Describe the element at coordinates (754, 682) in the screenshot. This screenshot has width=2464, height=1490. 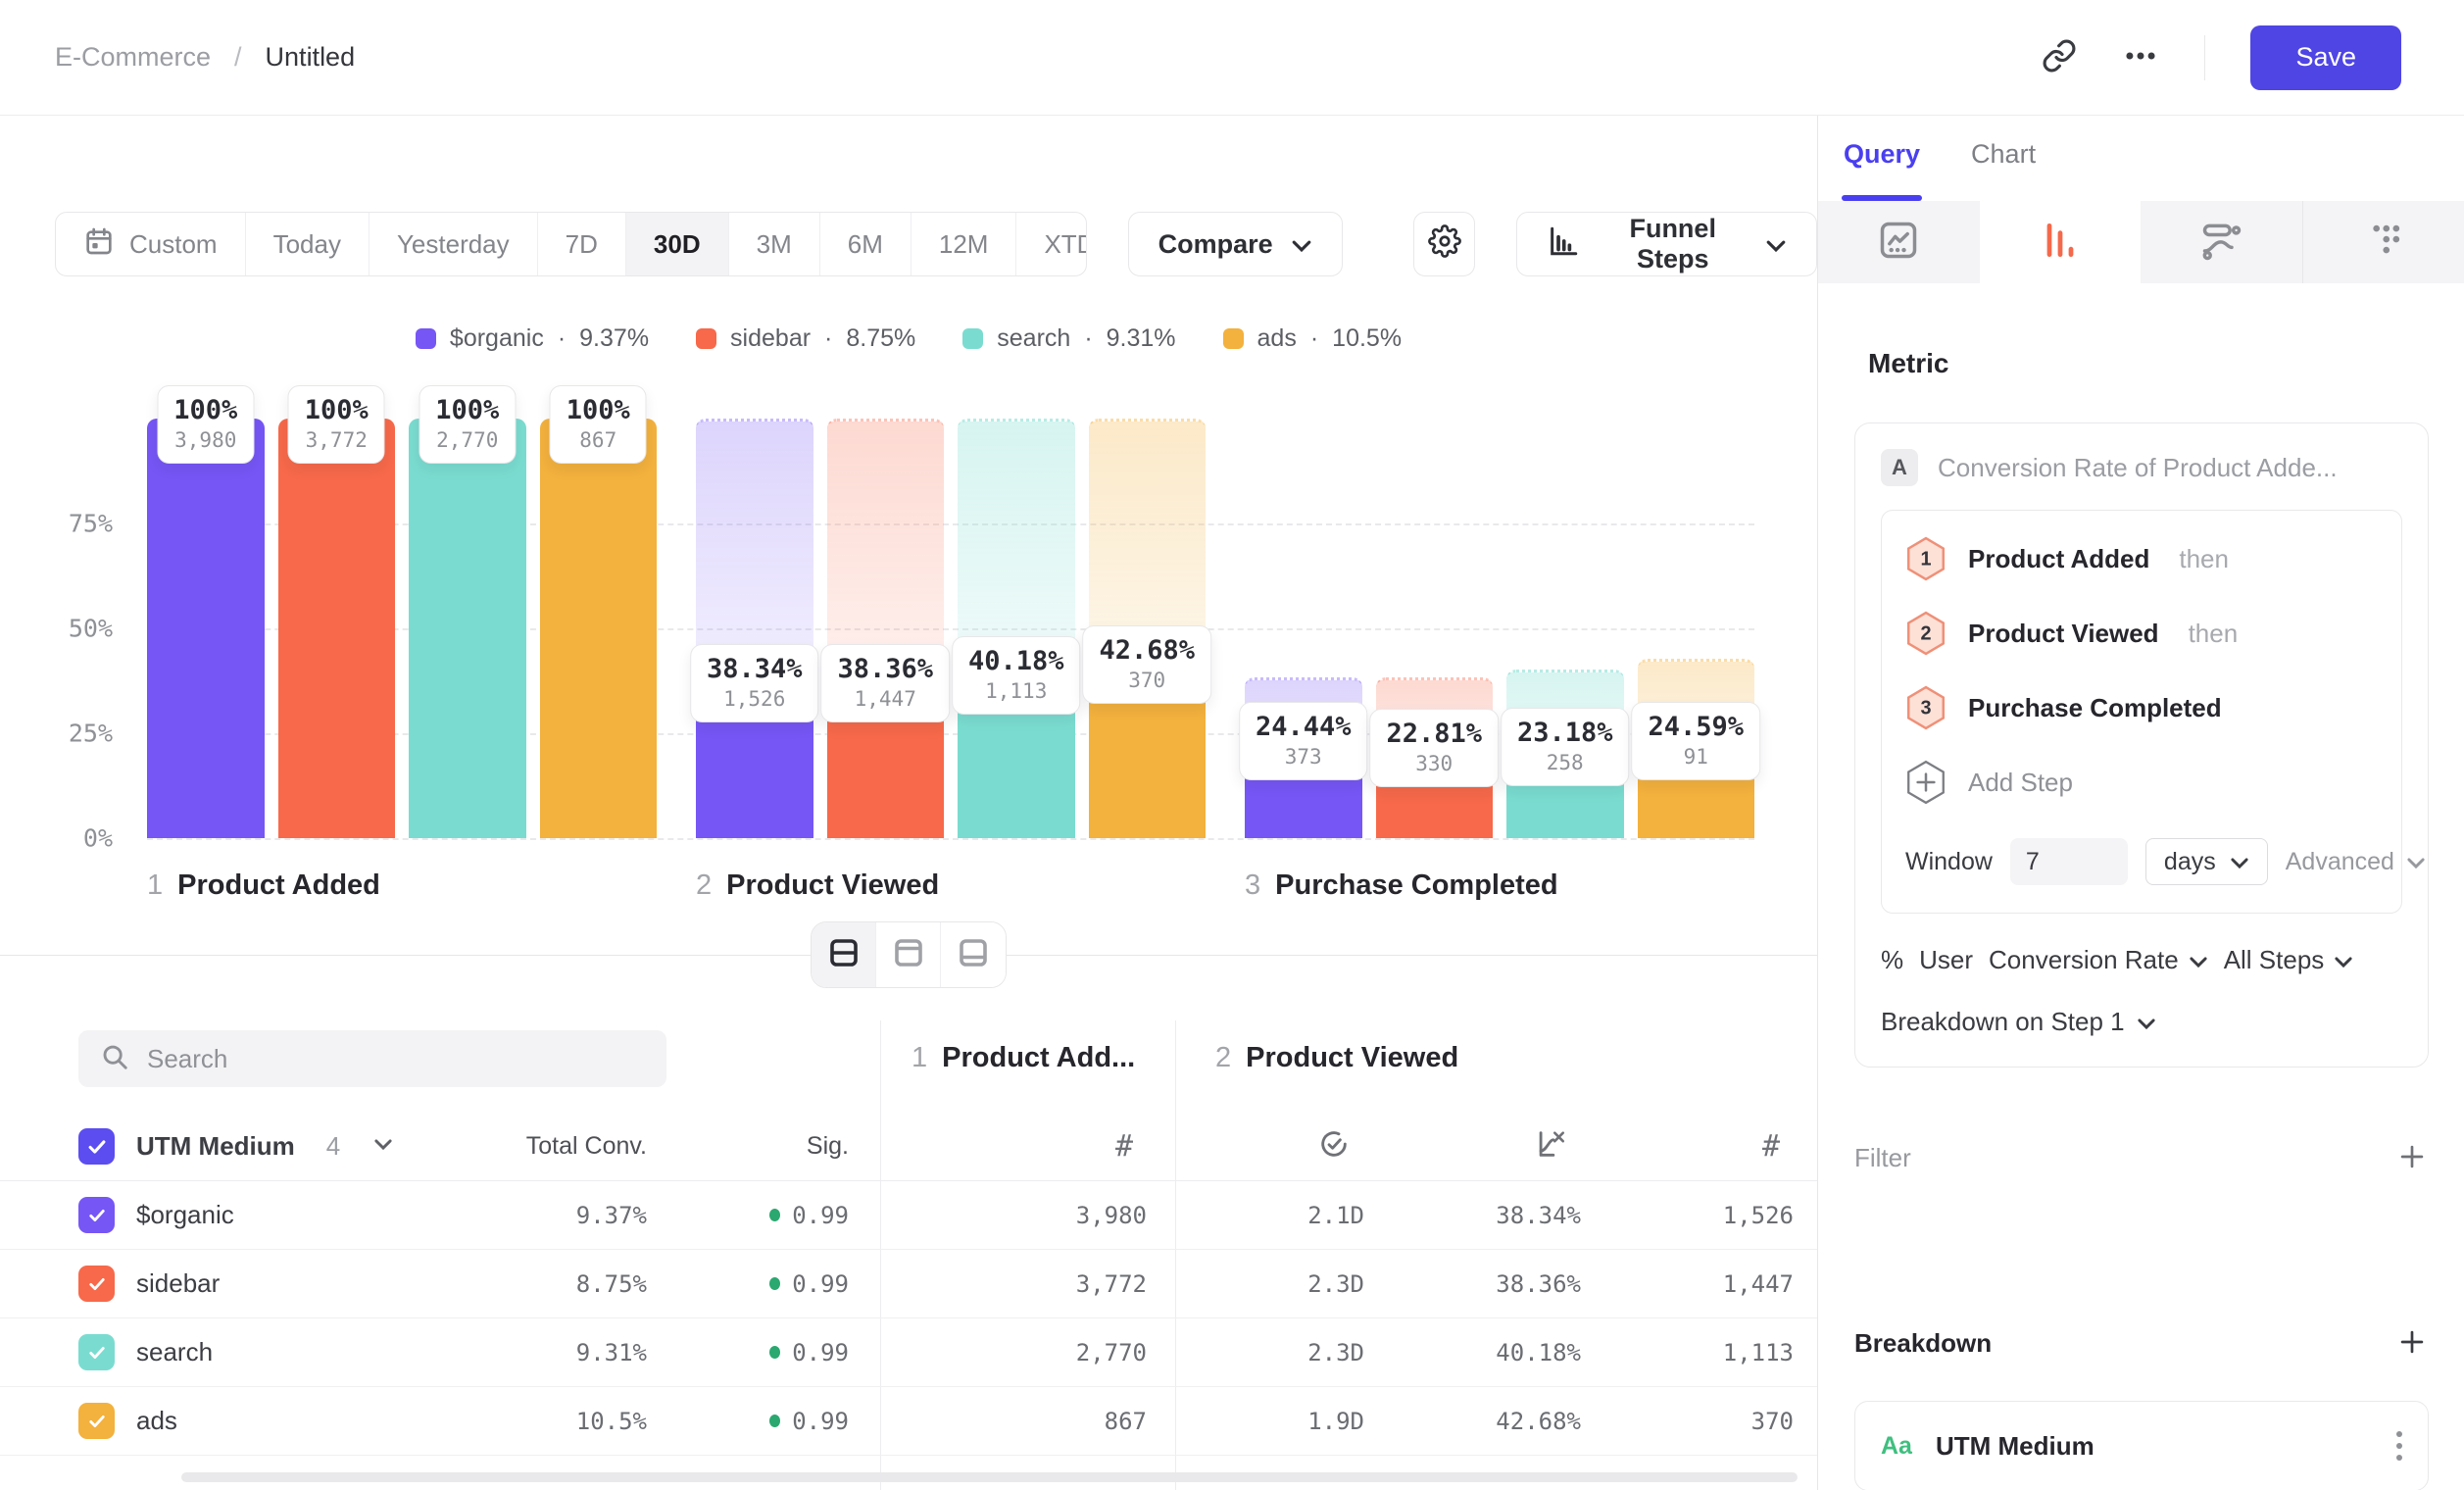
I see `value-label-card: 38.34% 1,526` at that location.